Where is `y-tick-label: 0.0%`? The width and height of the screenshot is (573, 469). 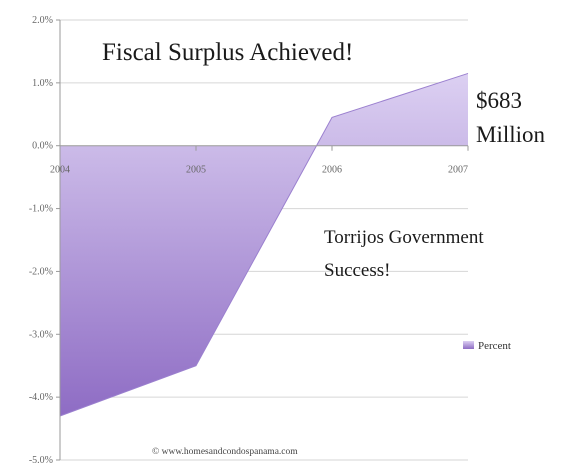 y-tick-label: 0.0% is located at coordinates (42, 146).